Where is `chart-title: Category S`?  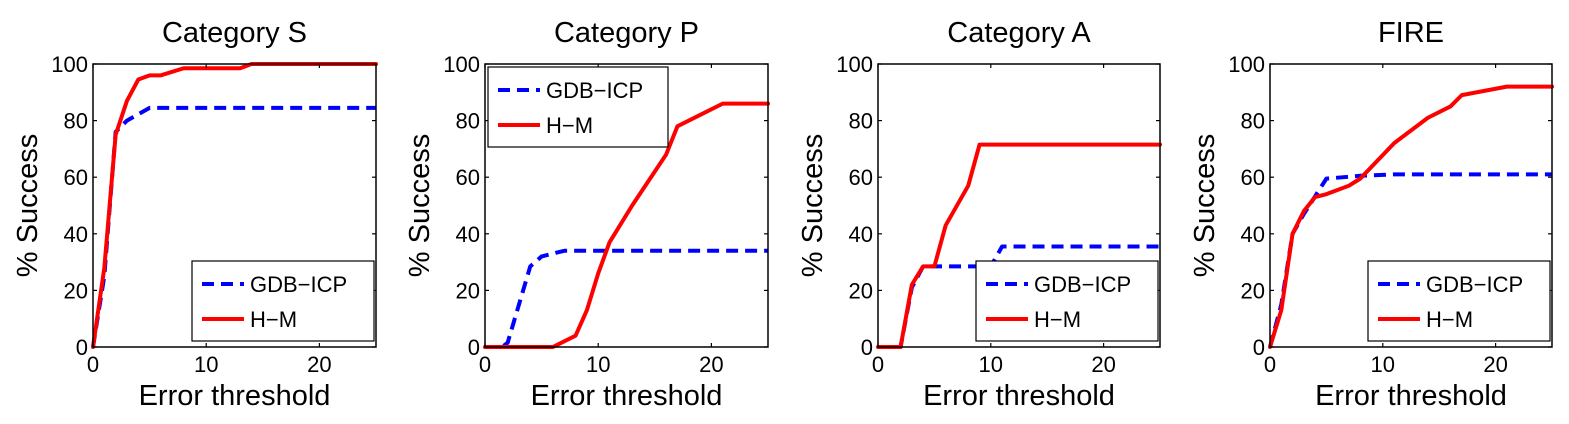 chart-title: Category S is located at coordinates (234, 33).